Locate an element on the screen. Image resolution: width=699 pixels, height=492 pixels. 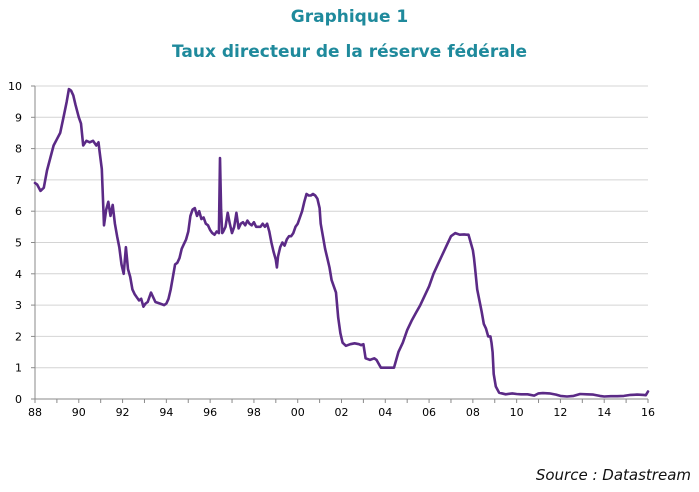
y-tick-label: 10 is located at coordinates (15, 86).